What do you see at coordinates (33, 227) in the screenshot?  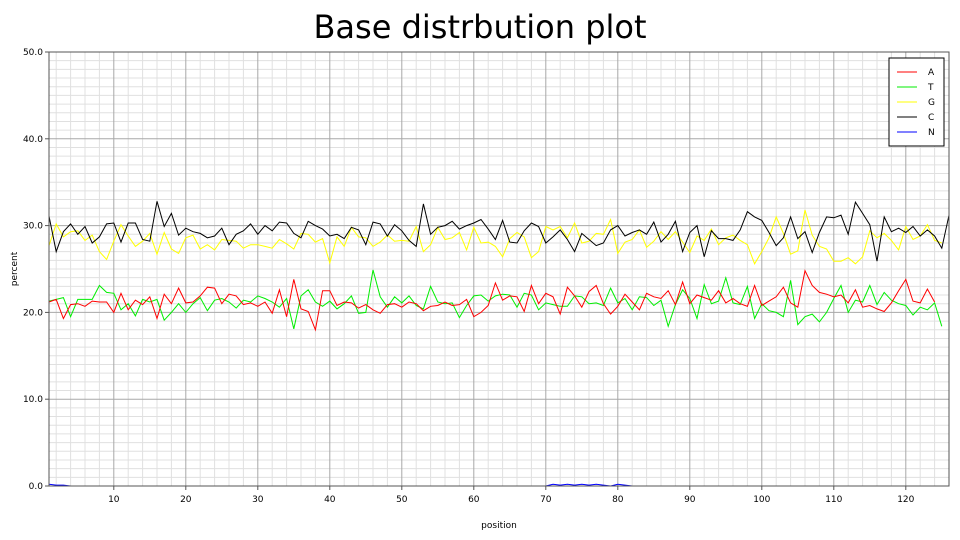 I see `y-tick-label: 30.0` at bounding box center [33, 227].